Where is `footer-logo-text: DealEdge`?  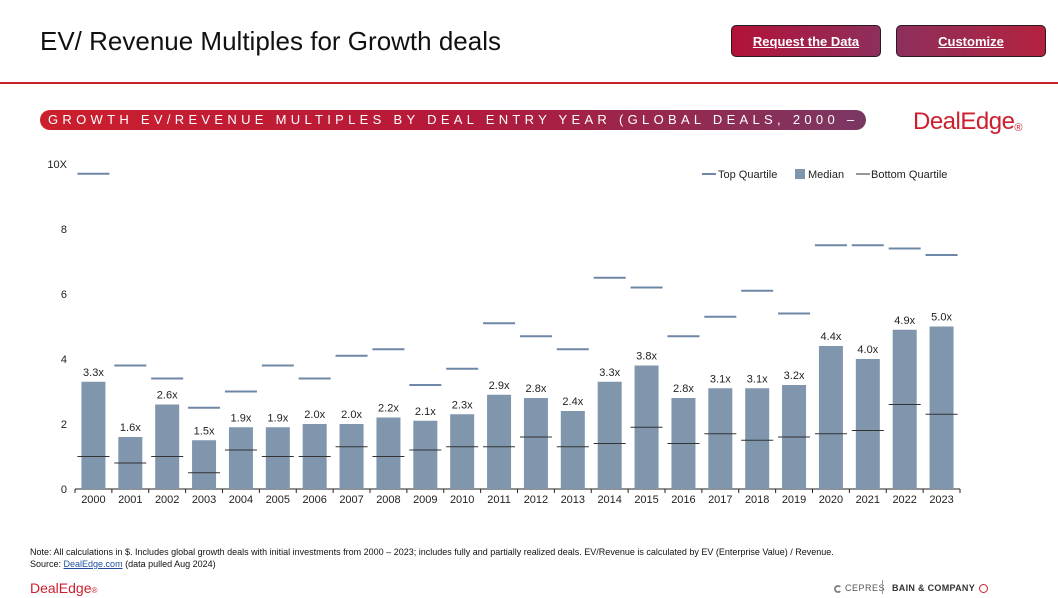 footer-logo-text: DealEdge is located at coordinates (61, 588).